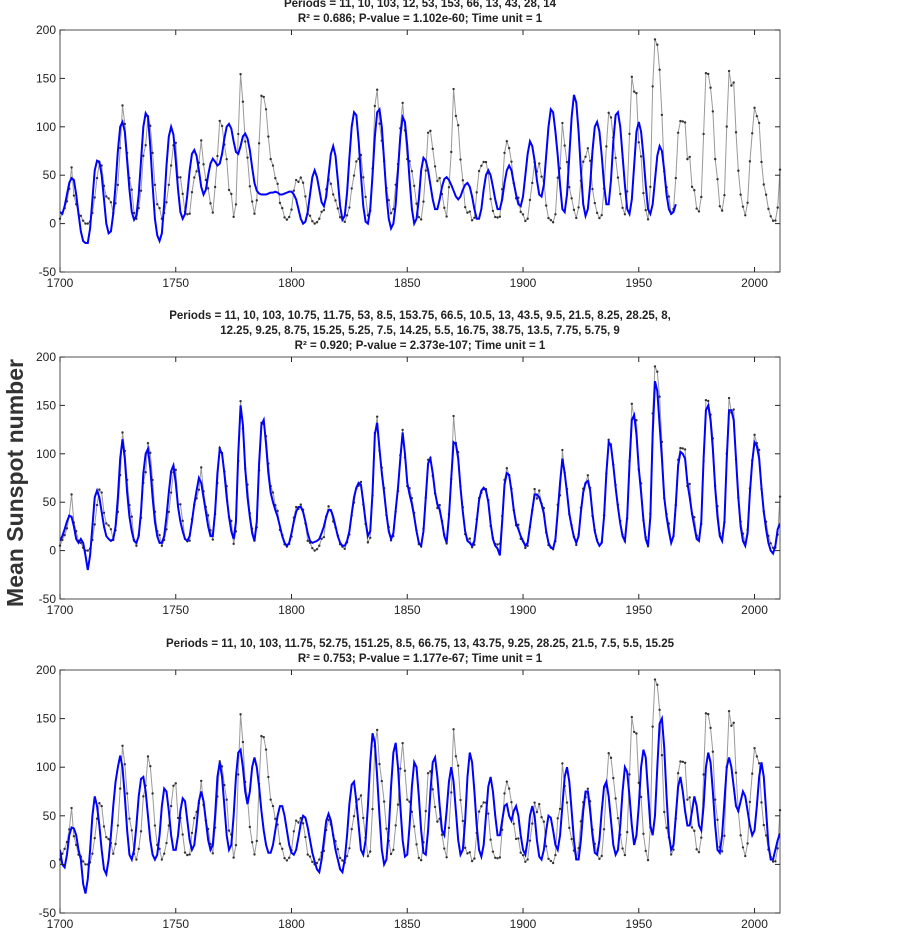 The height and width of the screenshot is (937, 903). What do you see at coordinates (46, 78) in the screenshot?
I see `y-tick-label: 150` at bounding box center [46, 78].